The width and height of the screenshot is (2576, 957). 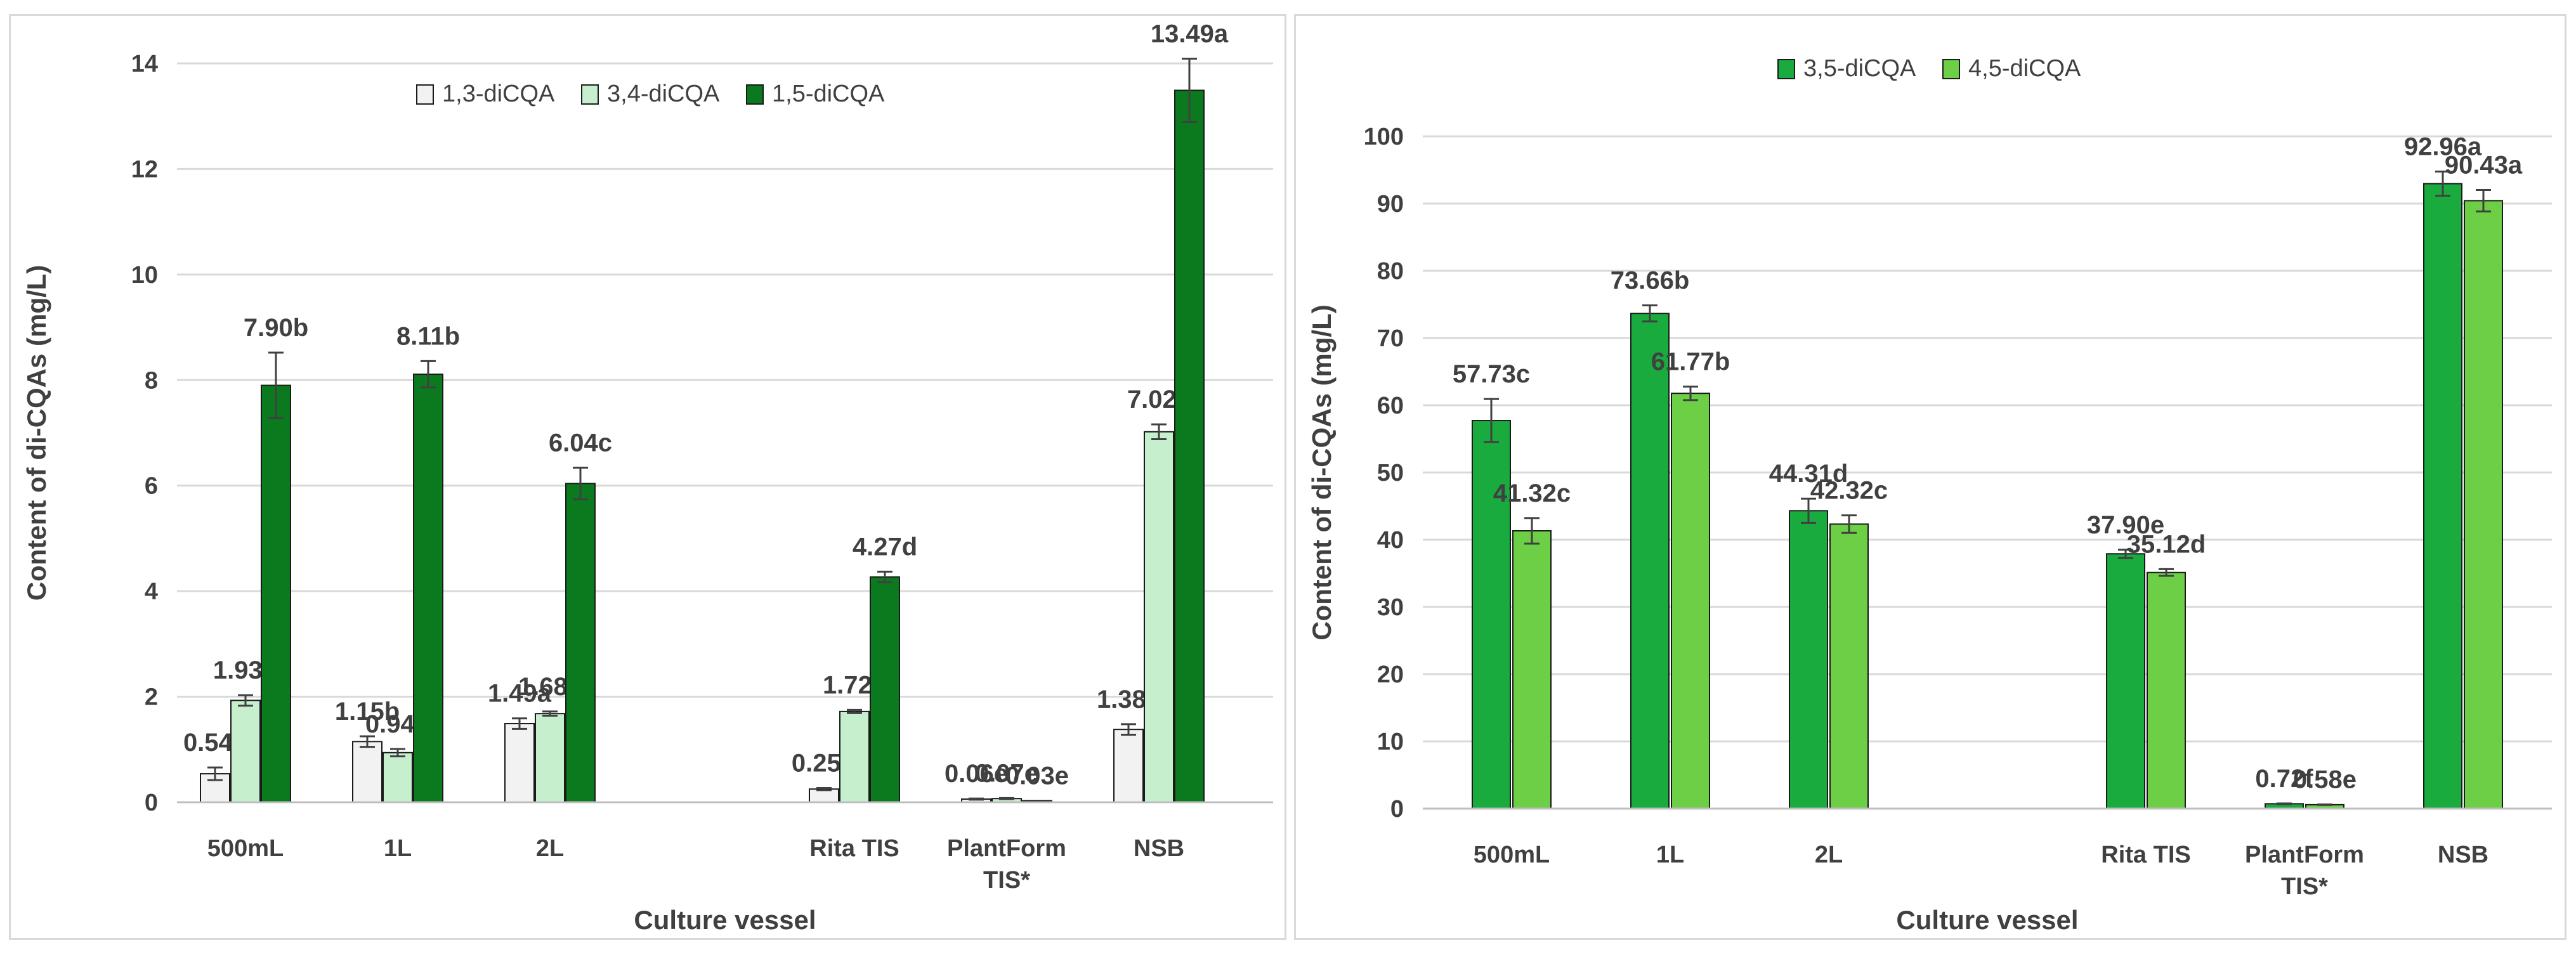 What do you see at coordinates (1391, 204) in the screenshot?
I see `y-tick-label: 90` at bounding box center [1391, 204].